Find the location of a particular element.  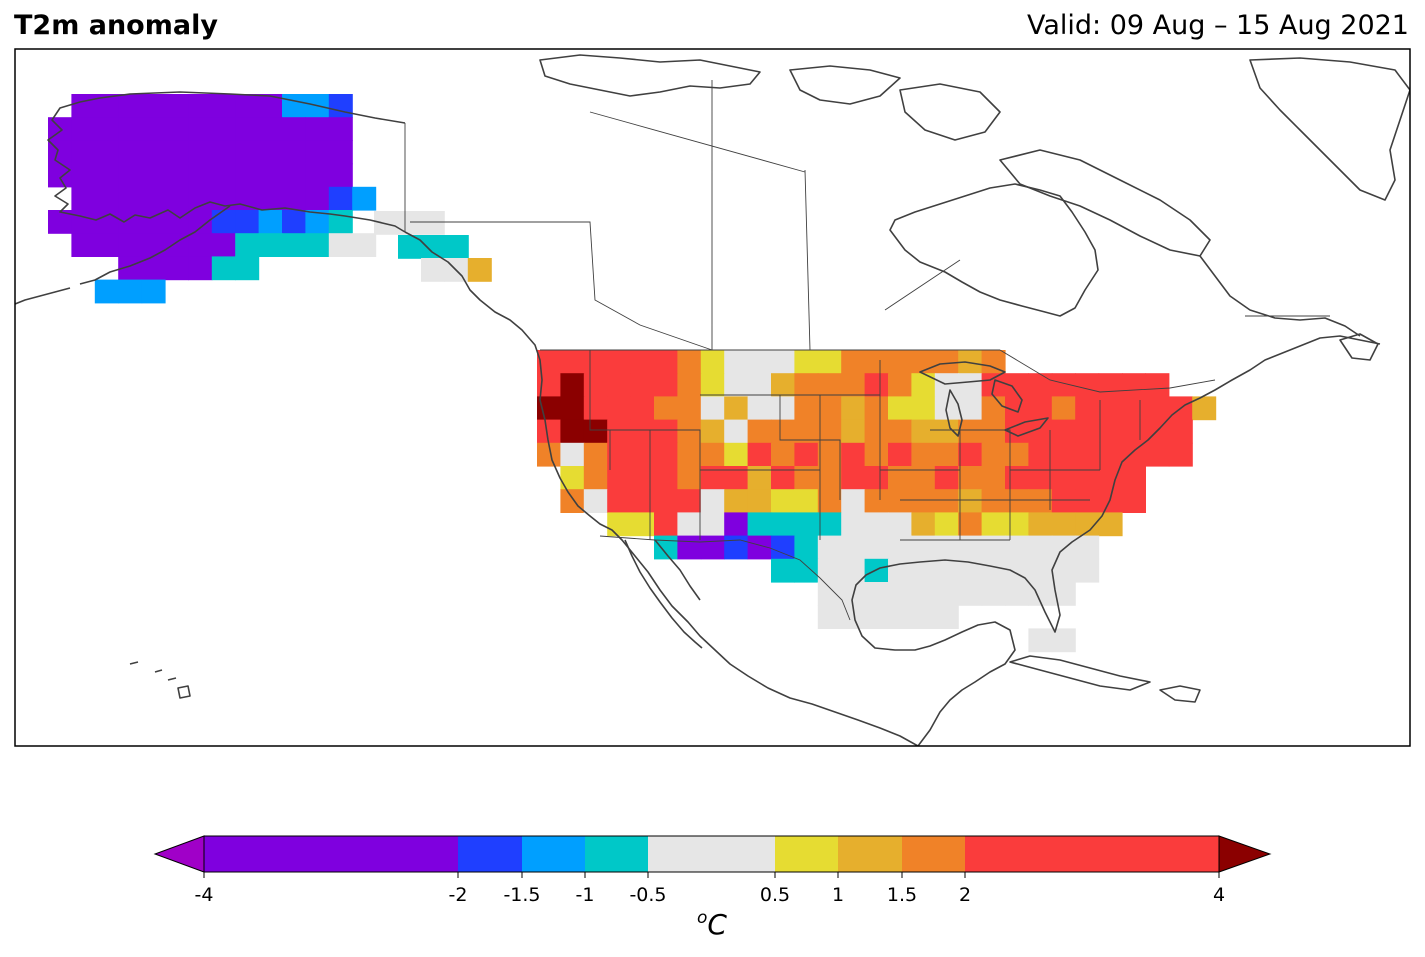

colorbar-tick-label: -2 is located at coordinates (458, 895).